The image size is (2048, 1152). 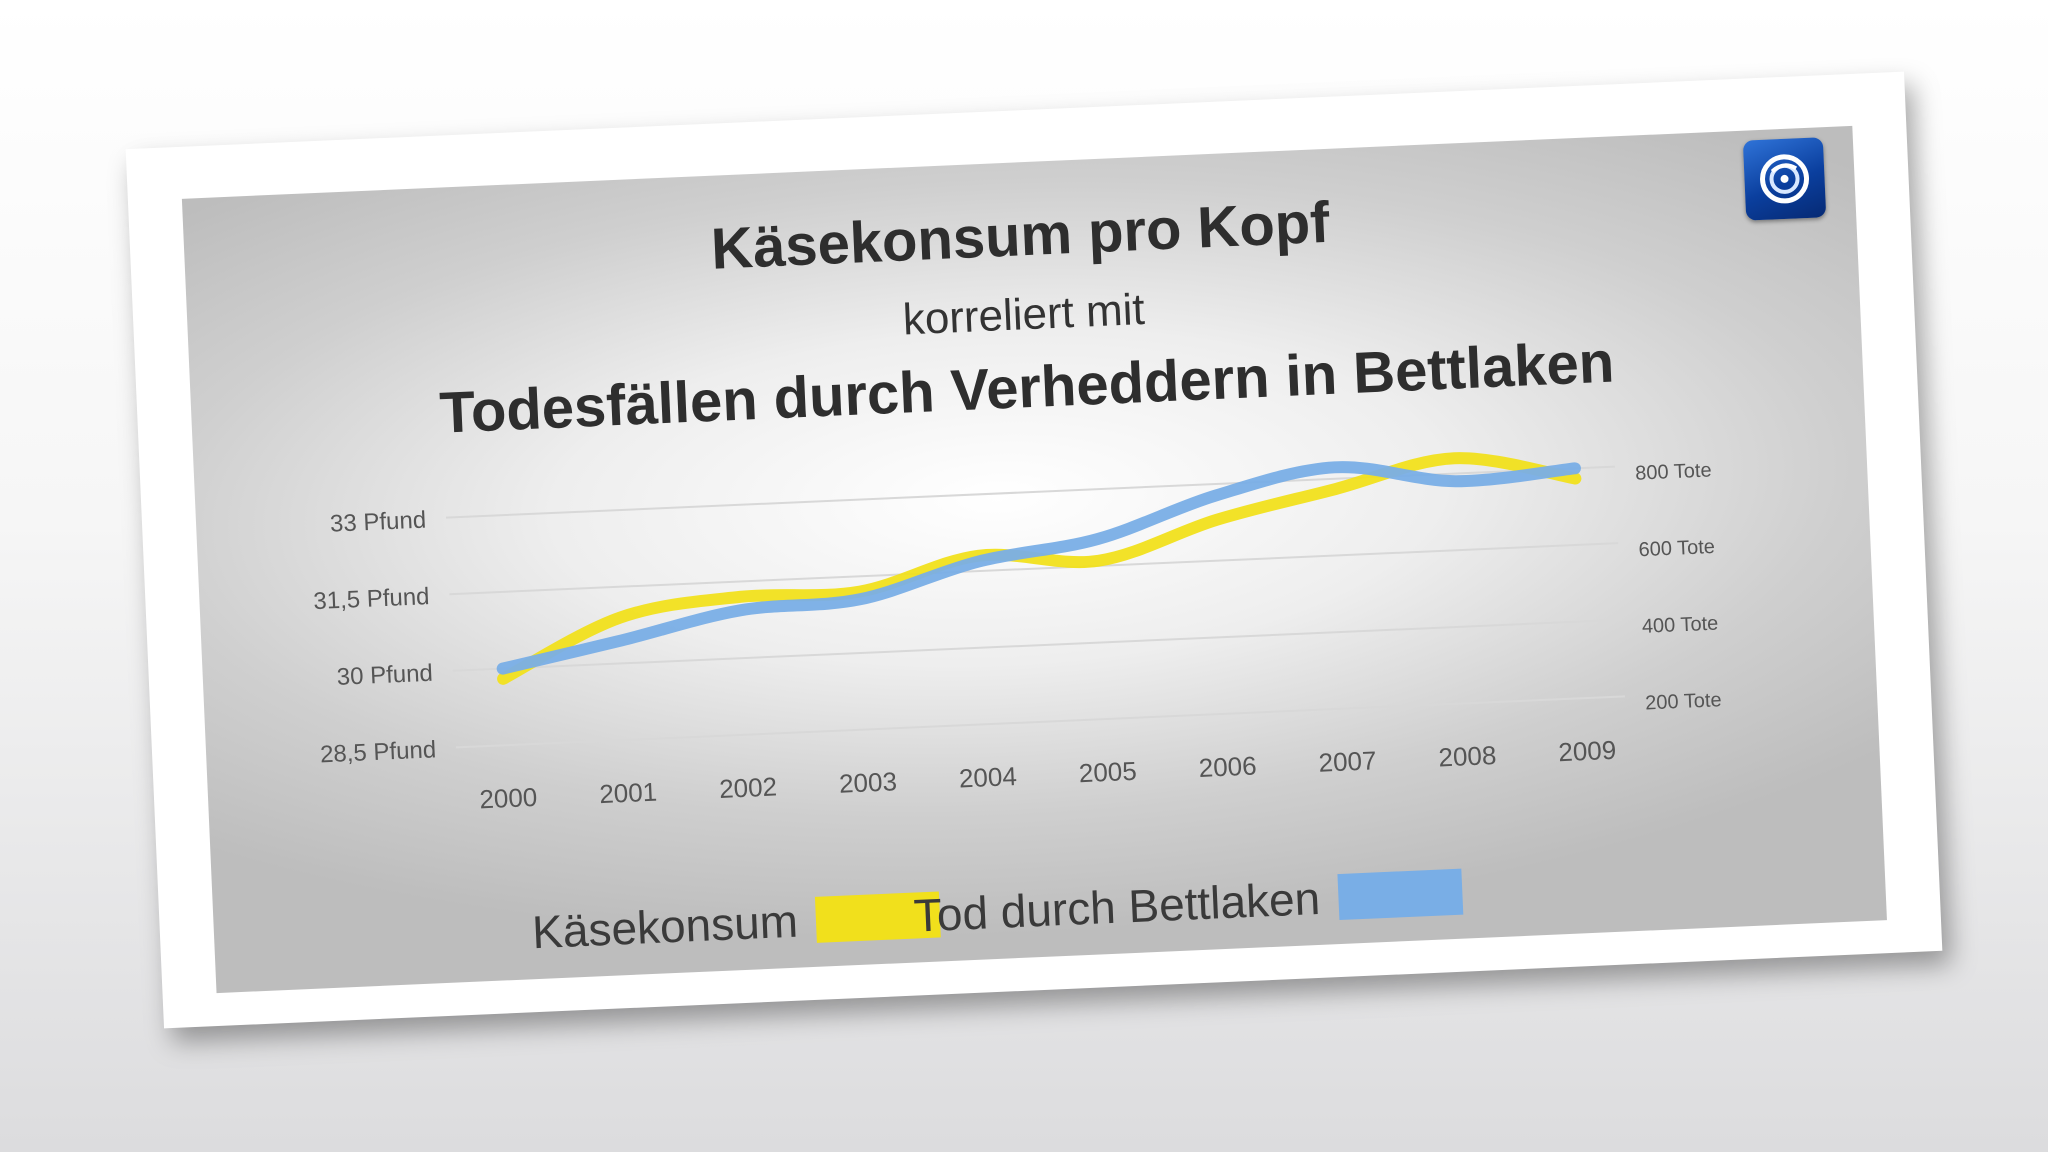 I want to click on tagesschau-logo, so click(x=1784, y=179).